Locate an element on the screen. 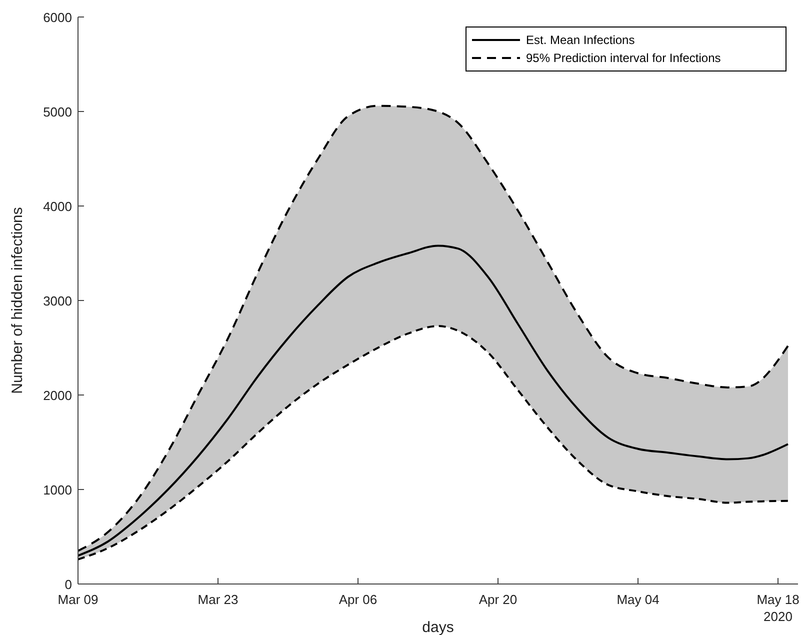 The image size is (806, 635). y-tick-label: 6000 is located at coordinates (57, 17).